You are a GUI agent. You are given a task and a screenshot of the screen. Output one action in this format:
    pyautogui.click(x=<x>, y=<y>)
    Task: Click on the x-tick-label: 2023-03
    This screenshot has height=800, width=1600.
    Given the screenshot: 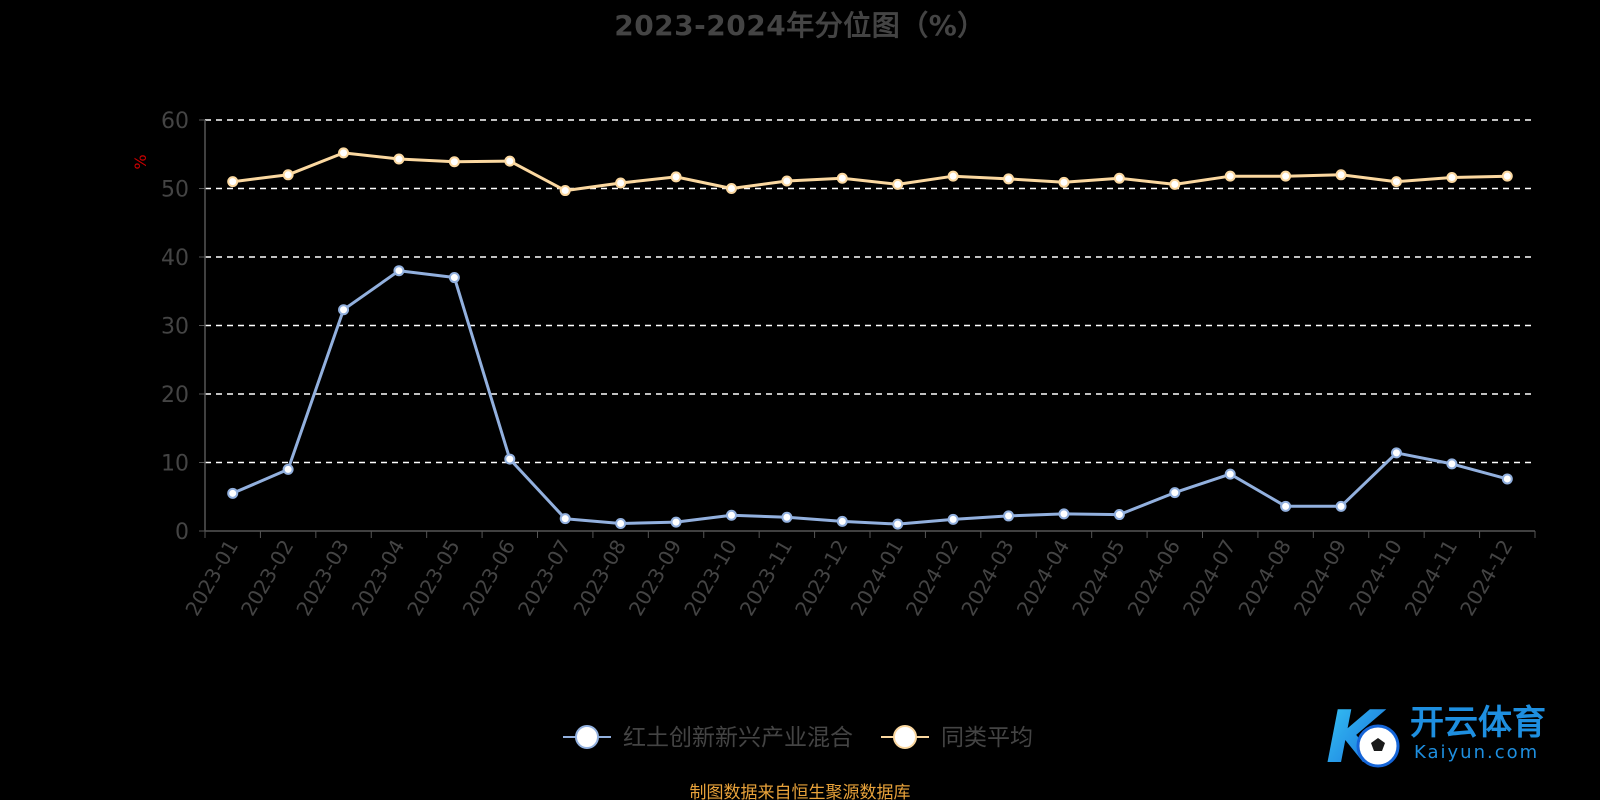 What is the action you would take?
    pyautogui.click(x=322, y=578)
    